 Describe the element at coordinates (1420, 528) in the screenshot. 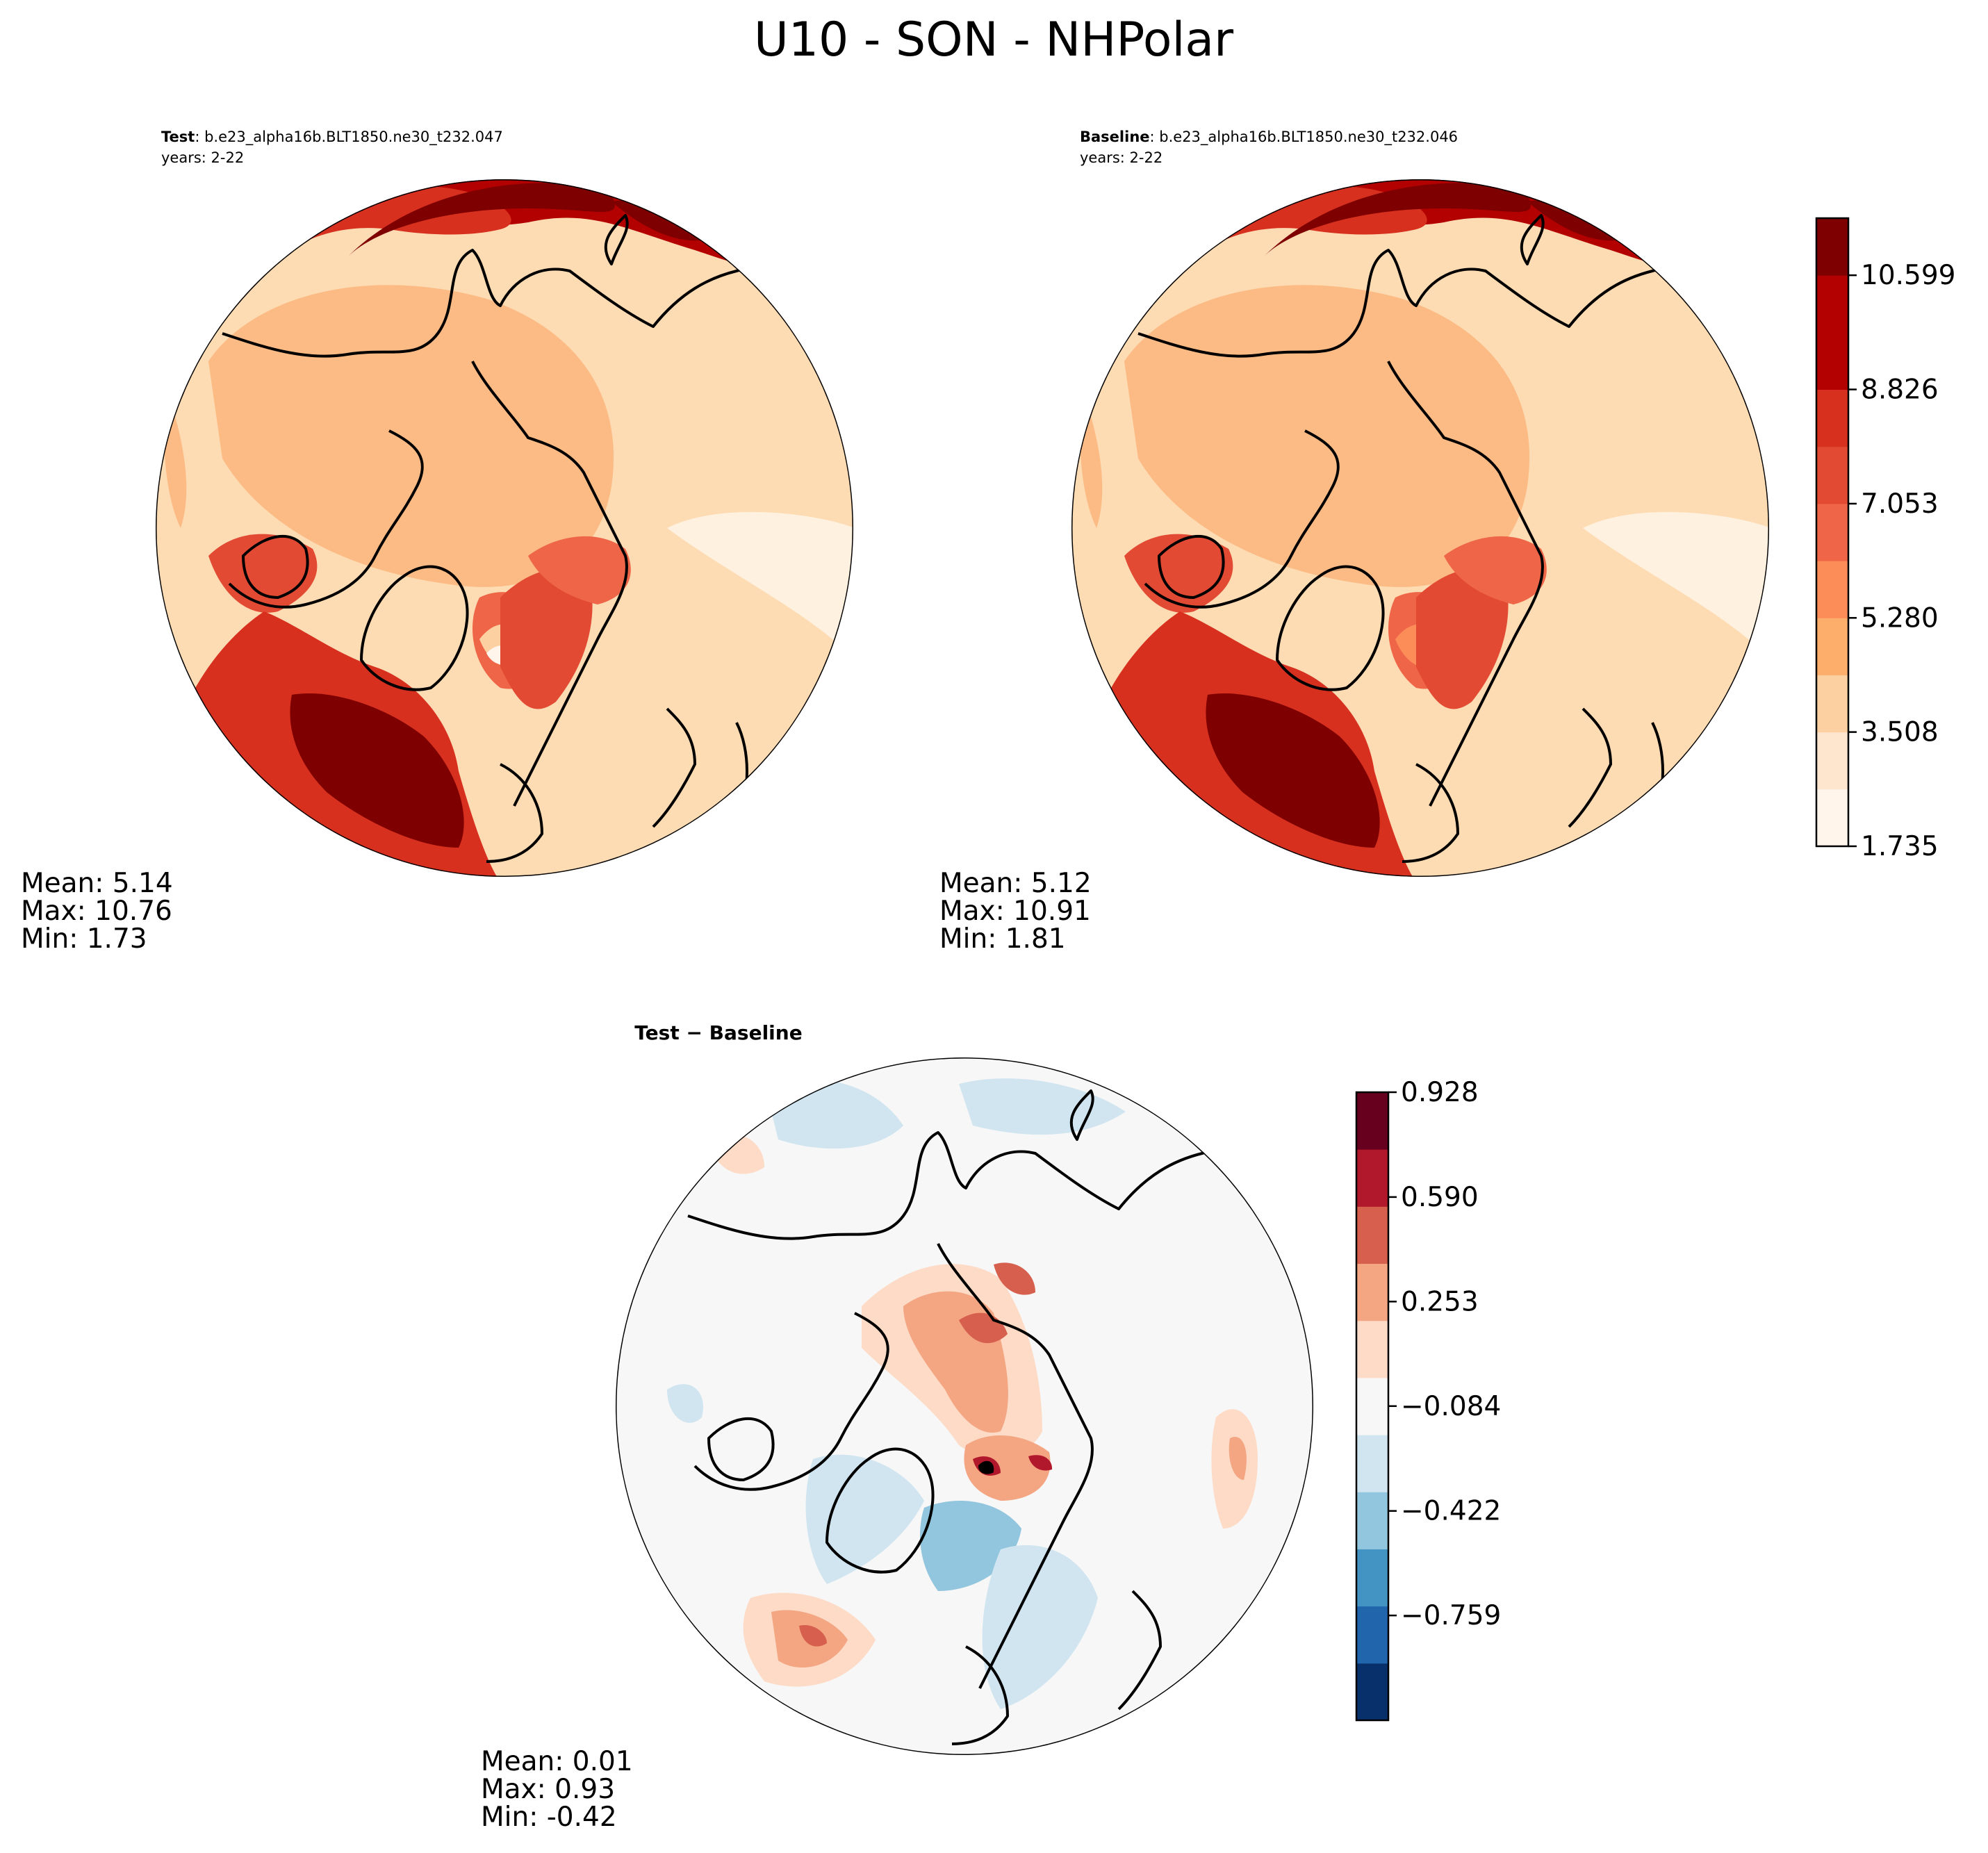

I see `baseline-map` at that location.